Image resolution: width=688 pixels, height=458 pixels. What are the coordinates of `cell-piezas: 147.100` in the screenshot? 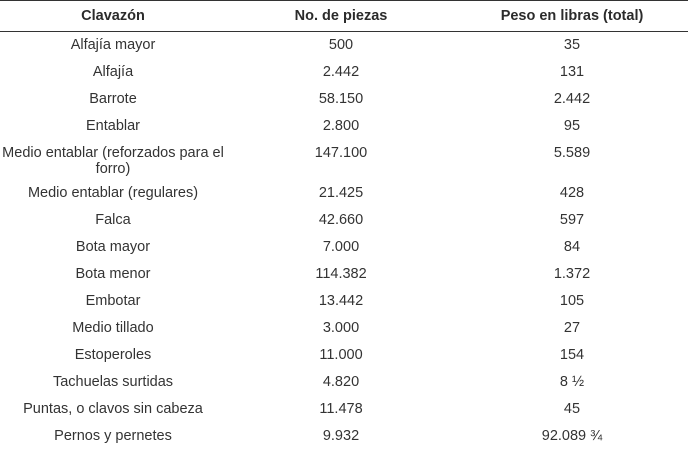 It's located at (341, 153).